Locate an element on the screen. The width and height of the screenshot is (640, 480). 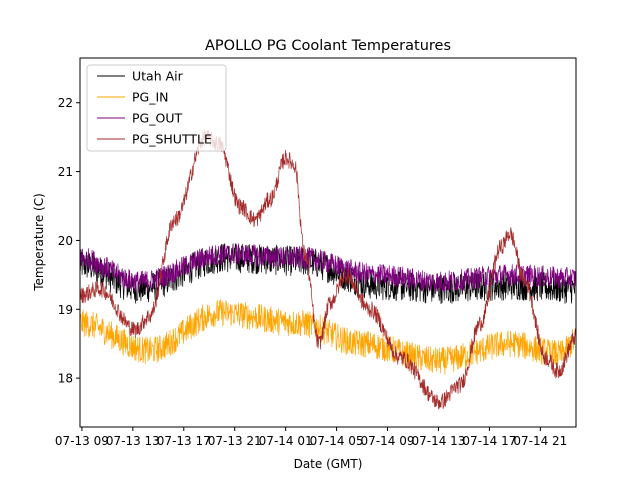
legend: Utah Air PG_IN PG_OUT PG_SHUTTLE is located at coordinates (156, 108).